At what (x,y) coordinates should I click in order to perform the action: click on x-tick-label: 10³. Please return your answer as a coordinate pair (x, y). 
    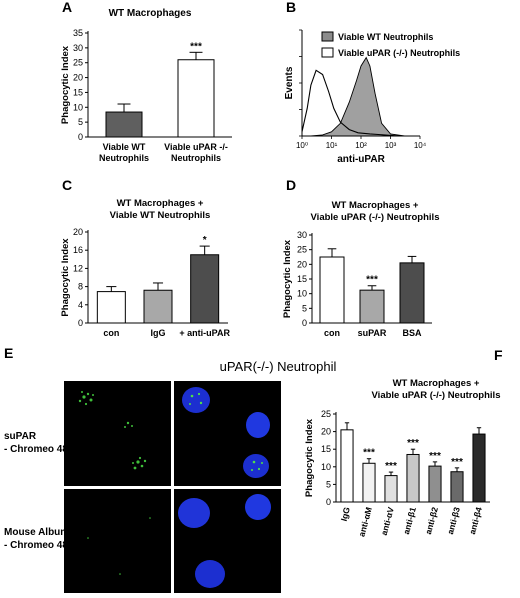
    Looking at the image, I should click on (391, 145).